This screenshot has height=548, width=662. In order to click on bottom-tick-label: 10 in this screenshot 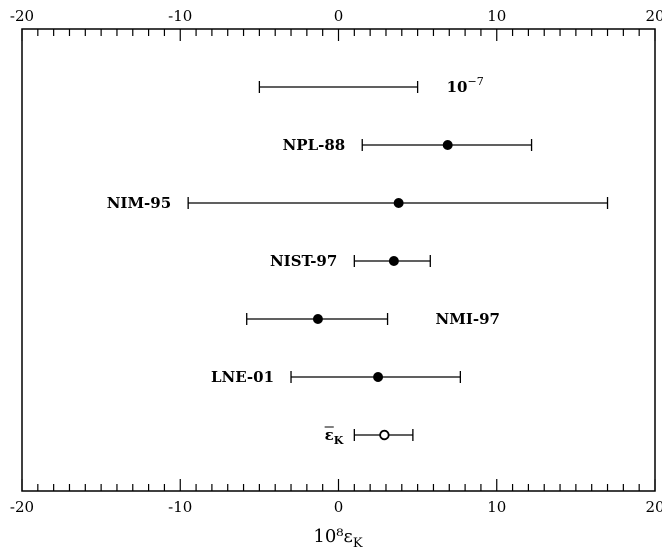, I will do `click(496, 507)`.